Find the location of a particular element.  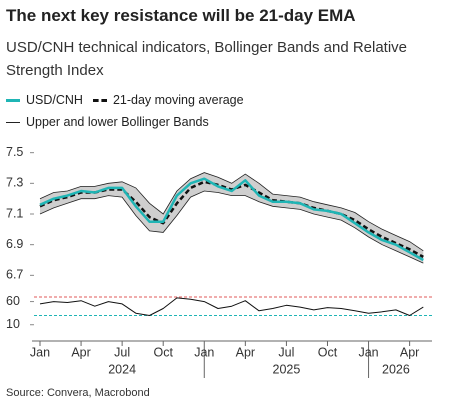

year-label: 2026 is located at coordinates (396, 369).